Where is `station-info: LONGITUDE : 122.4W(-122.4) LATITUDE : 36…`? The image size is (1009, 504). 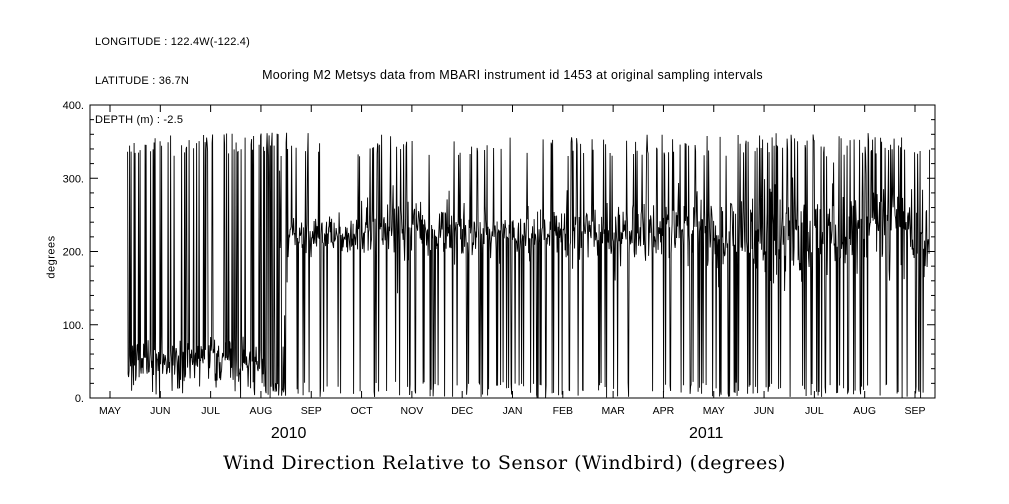
station-info: LONGITUDE : 122.4W(-122.4) LATITUDE : 36… is located at coordinates (172, 81).